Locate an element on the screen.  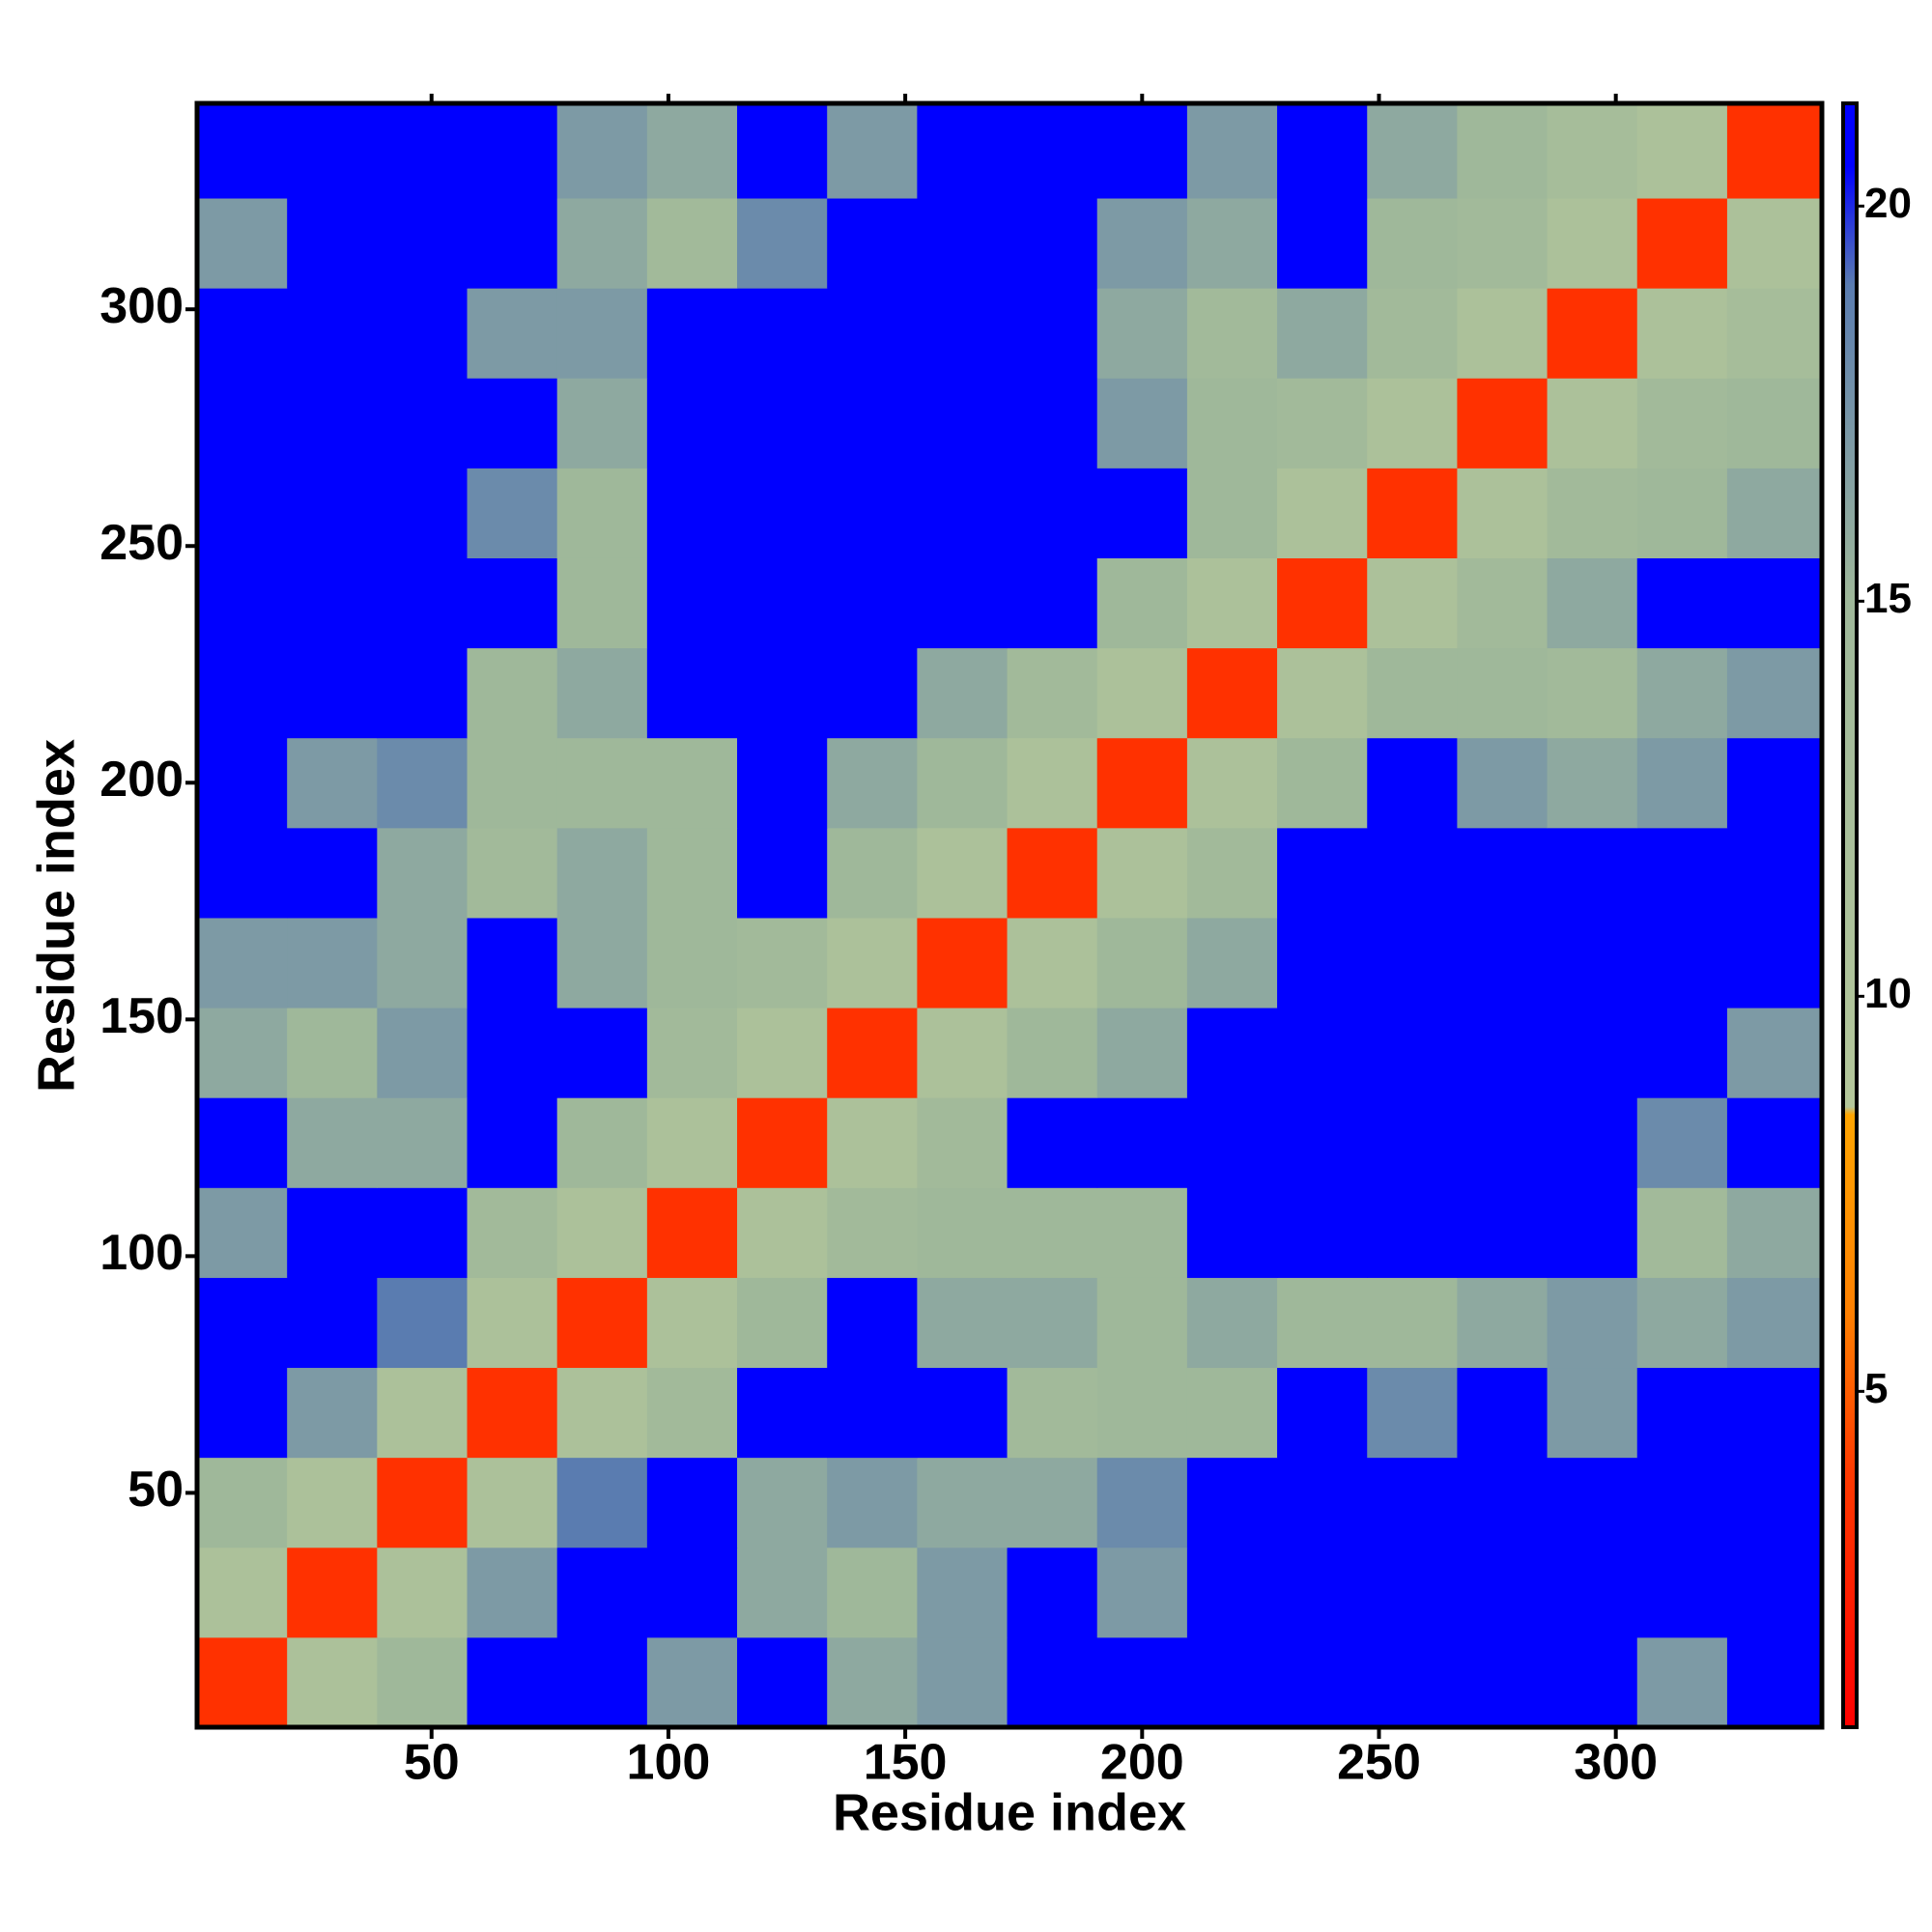
x-axis-title: Residue index is located at coordinates (1009, 1812).